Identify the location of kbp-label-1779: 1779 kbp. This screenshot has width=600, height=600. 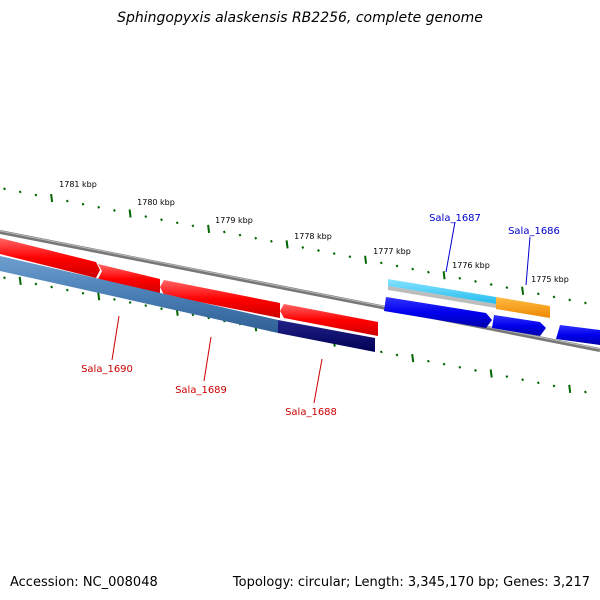
(234, 220).